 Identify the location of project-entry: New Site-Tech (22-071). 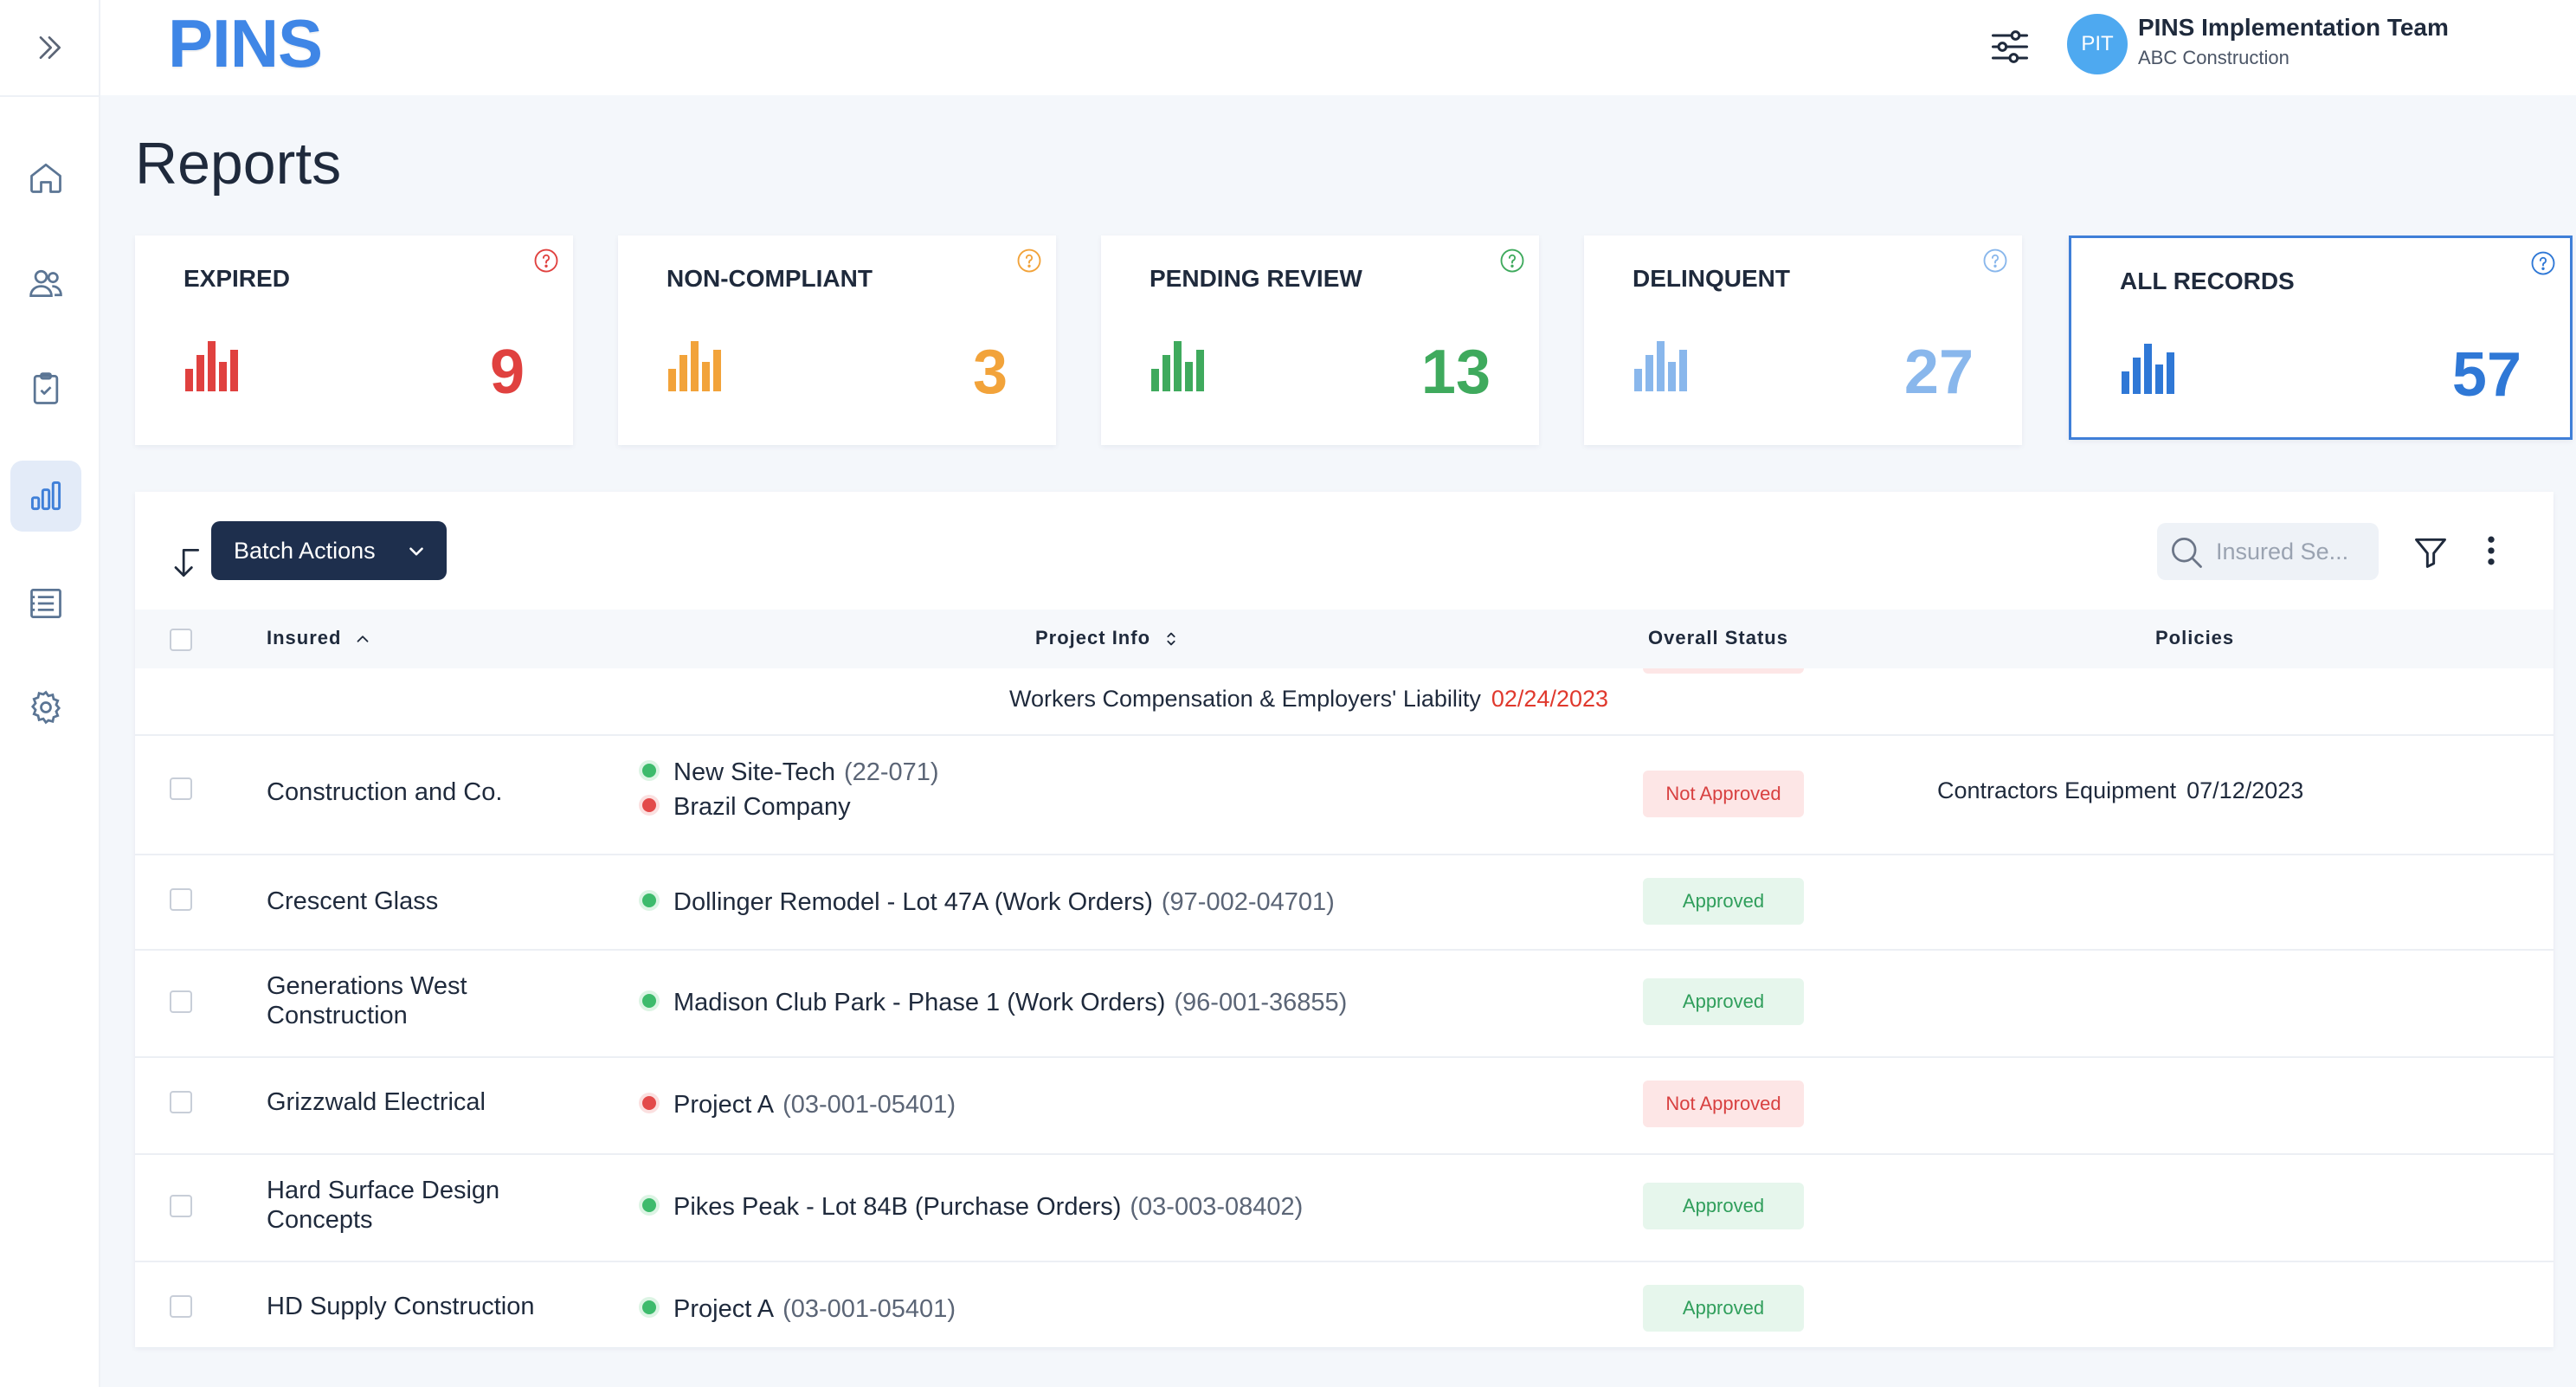
(790, 773).